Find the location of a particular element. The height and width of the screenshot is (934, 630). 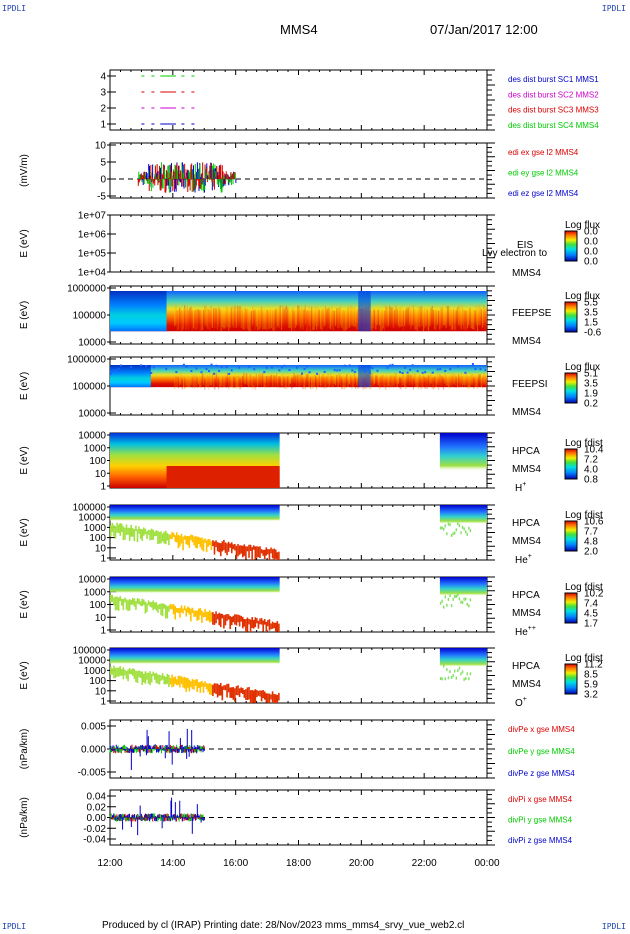

y-tick-label: 0.000 is located at coordinates (93, 750).